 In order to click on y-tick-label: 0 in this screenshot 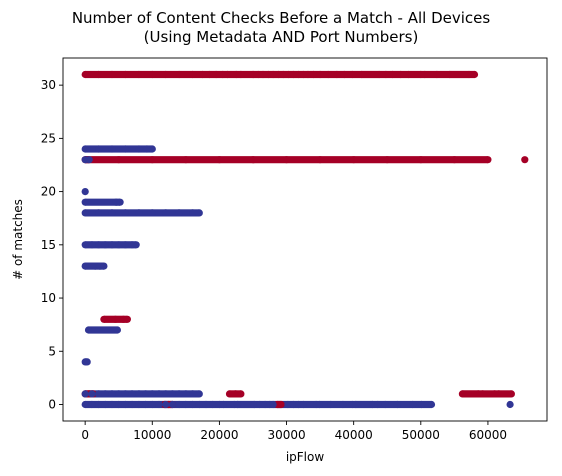, I will do `click(52, 405)`.